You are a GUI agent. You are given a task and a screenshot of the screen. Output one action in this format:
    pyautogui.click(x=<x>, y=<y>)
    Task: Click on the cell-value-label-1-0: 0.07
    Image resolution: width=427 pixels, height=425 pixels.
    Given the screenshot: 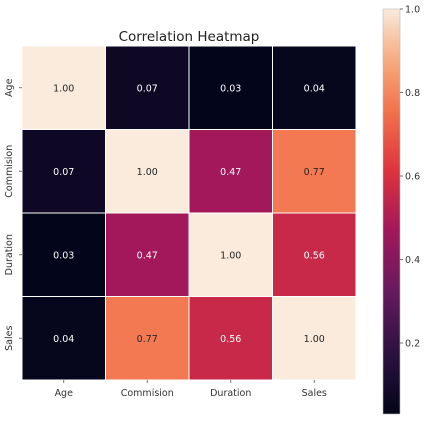 What is the action you would take?
    pyautogui.click(x=63, y=172)
    